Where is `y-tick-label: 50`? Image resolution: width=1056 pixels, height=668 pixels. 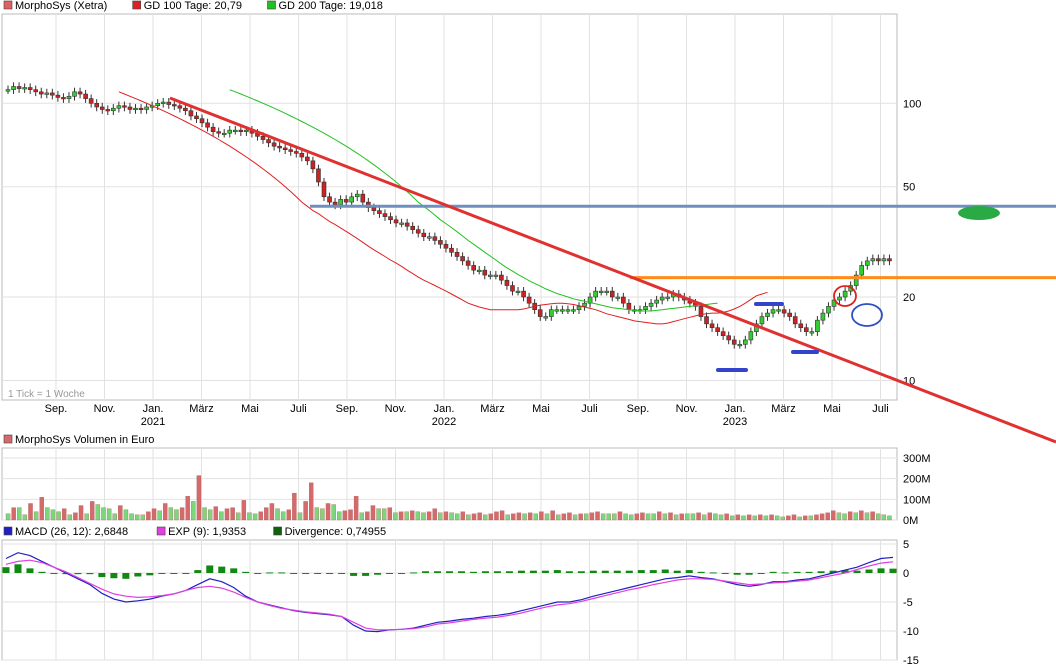 y-tick-label: 50 is located at coordinates (909, 188).